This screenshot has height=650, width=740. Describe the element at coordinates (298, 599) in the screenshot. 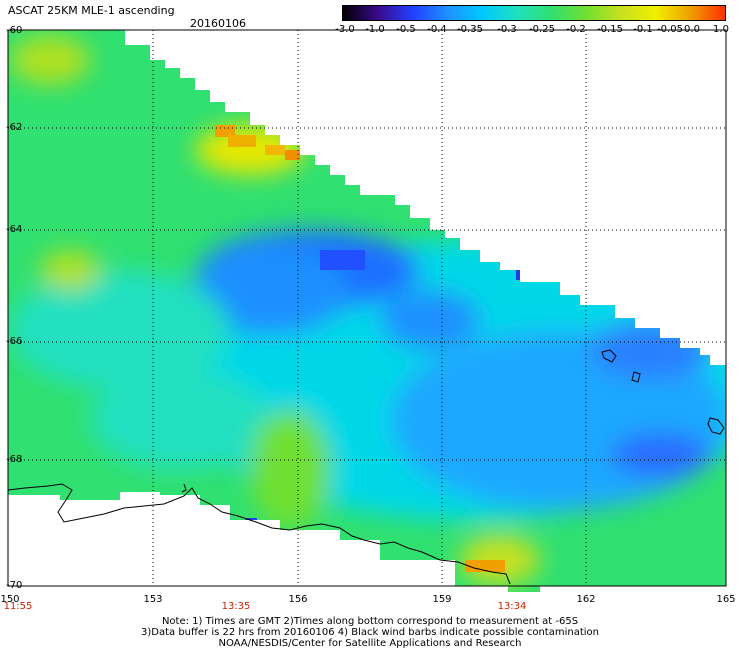

I see `lon-label: 156` at that location.